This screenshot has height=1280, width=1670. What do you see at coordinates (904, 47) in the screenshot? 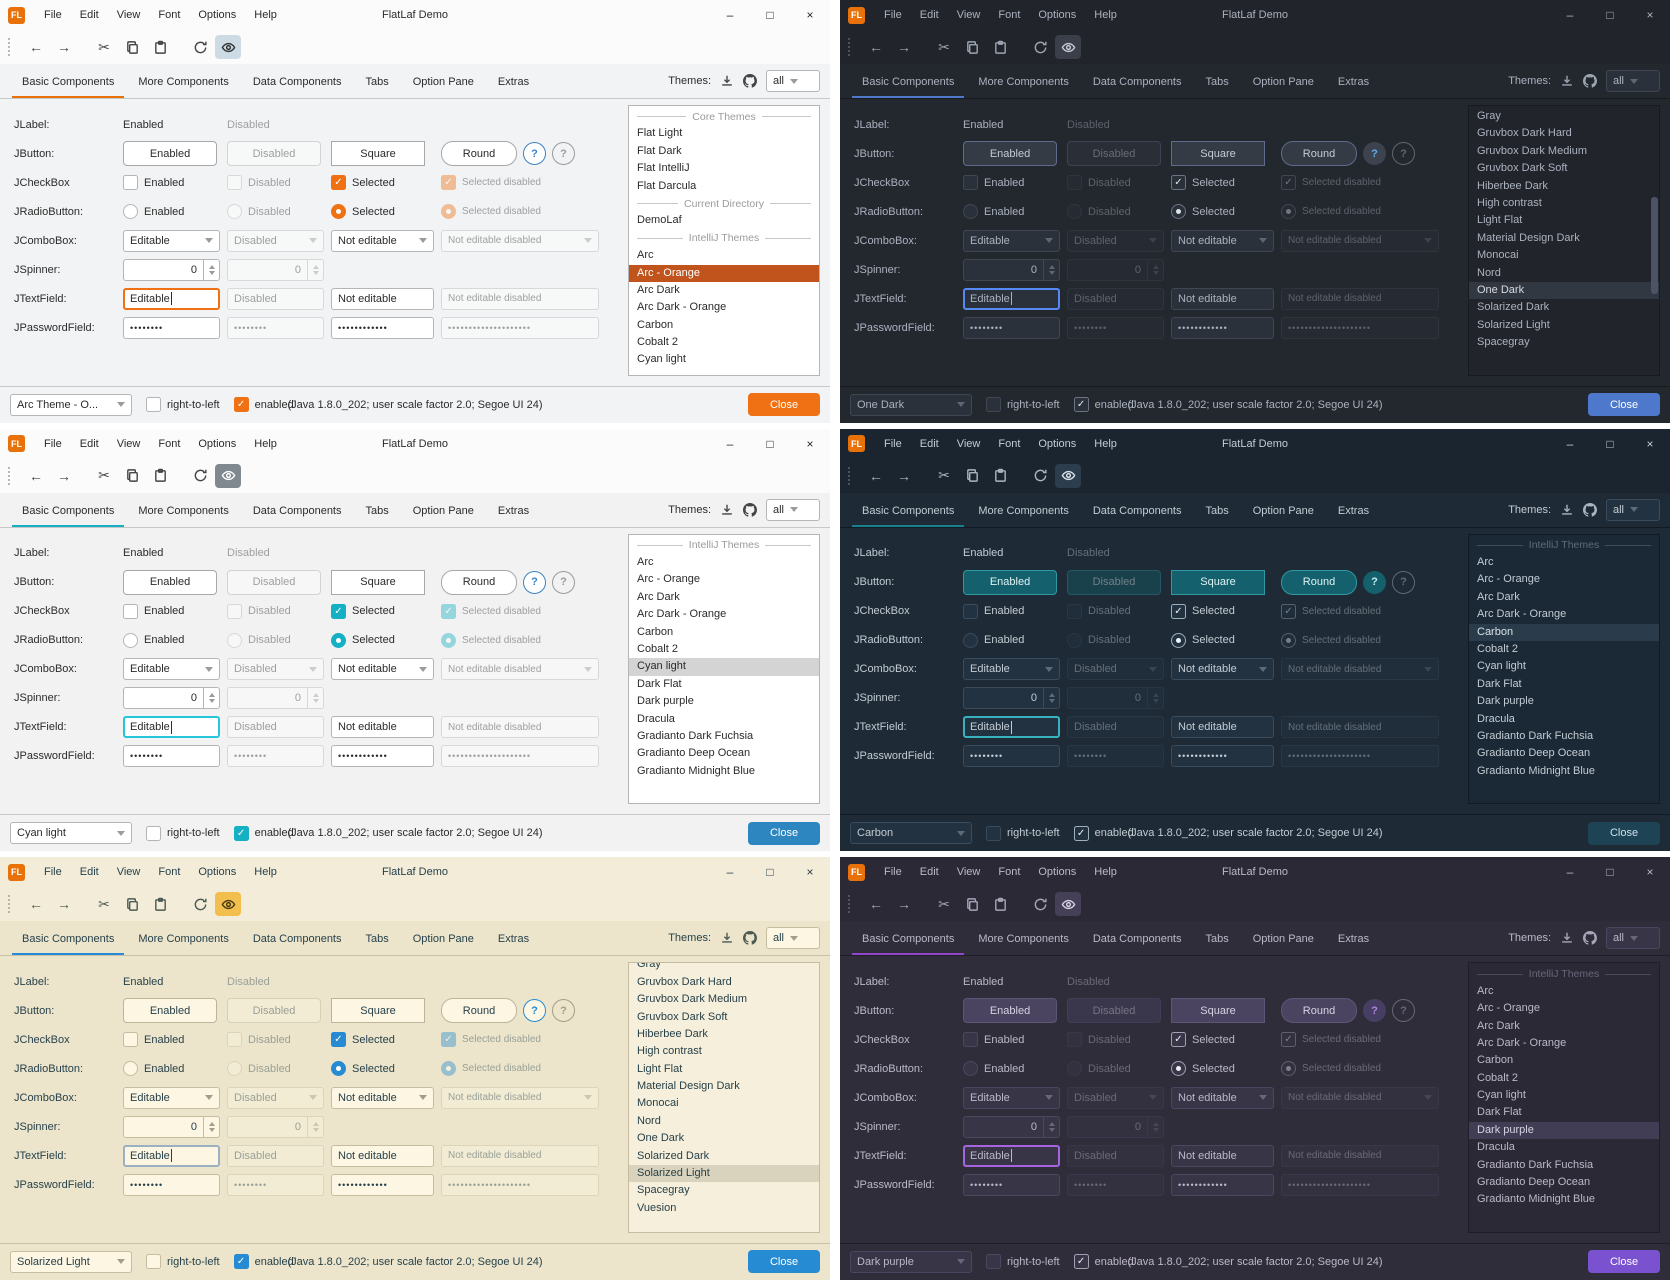
I see `forward-icon: →` at bounding box center [904, 47].